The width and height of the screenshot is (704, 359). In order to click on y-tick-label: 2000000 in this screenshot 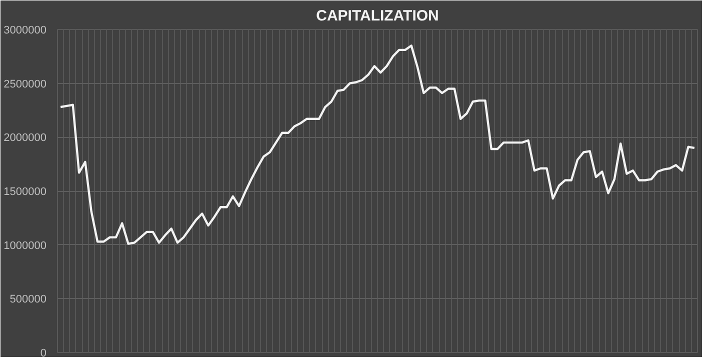, I will do `click(25, 138)`.